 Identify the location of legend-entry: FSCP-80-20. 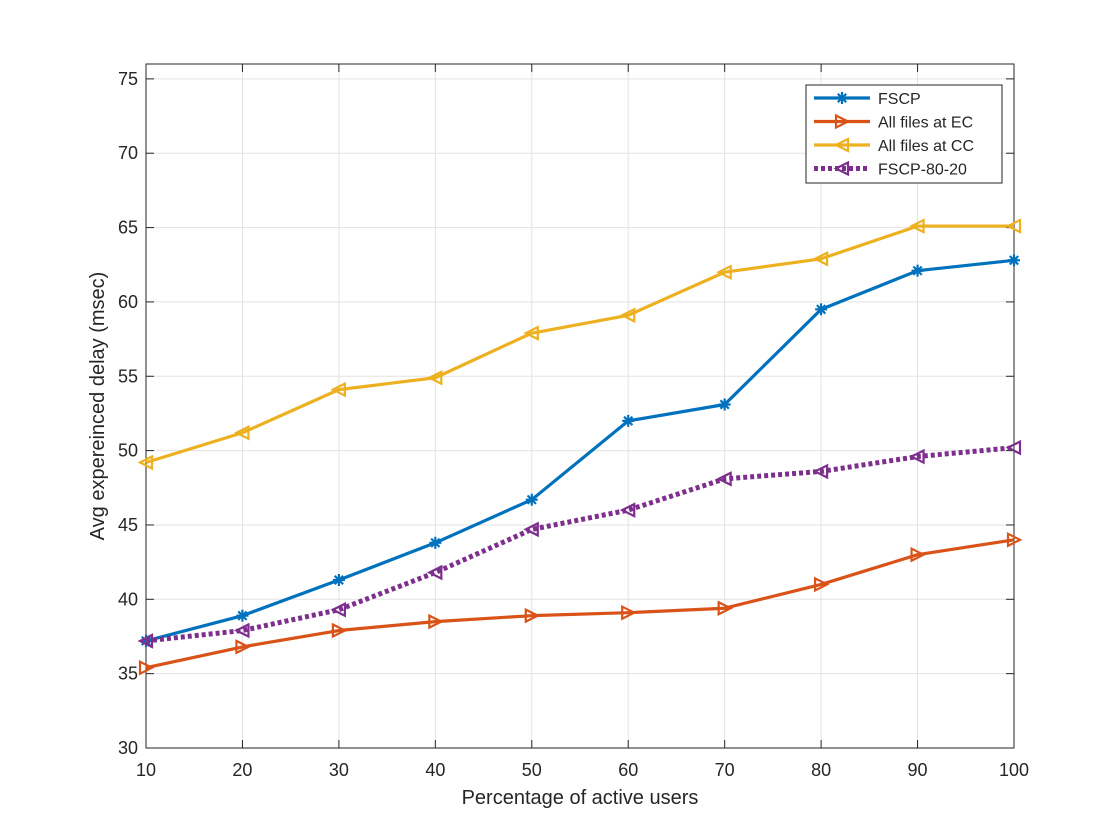
(890, 169).